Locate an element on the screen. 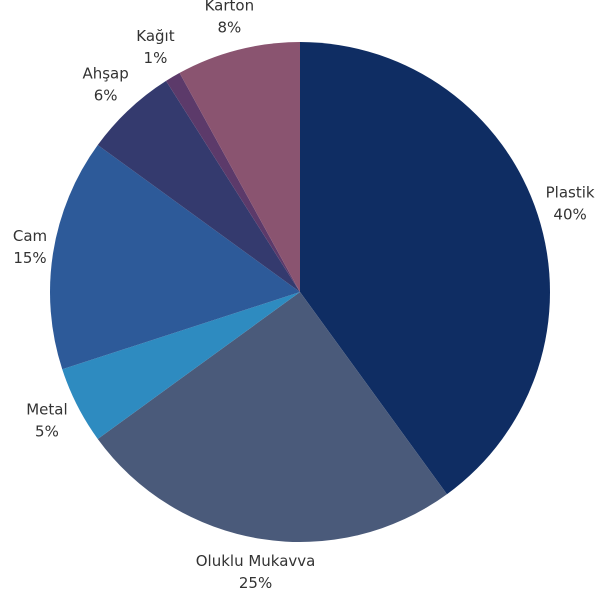 Image resolution: width=604 pixels, height=596 pixels. slice-label: Cam is located at coordinates (30, 236).